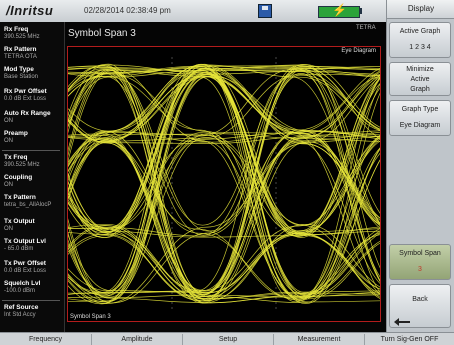  I want to click on param-rx-pattern: Rx Pattern TETRA OTA, so click(34, 53).